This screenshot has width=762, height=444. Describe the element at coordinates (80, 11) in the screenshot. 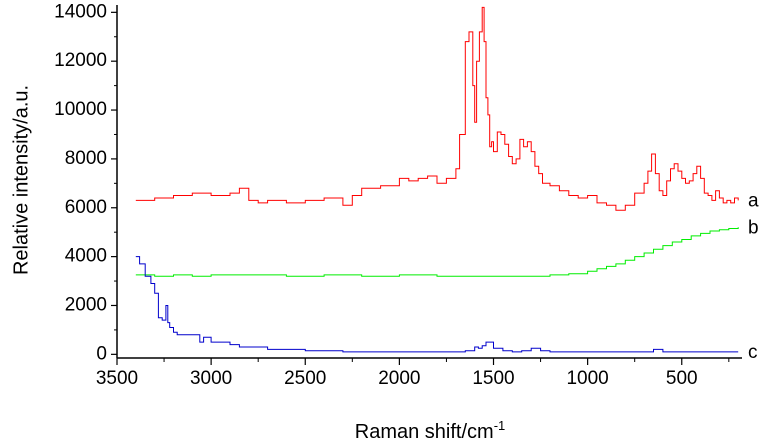

I see `y-tick-label: 14000` at that location.